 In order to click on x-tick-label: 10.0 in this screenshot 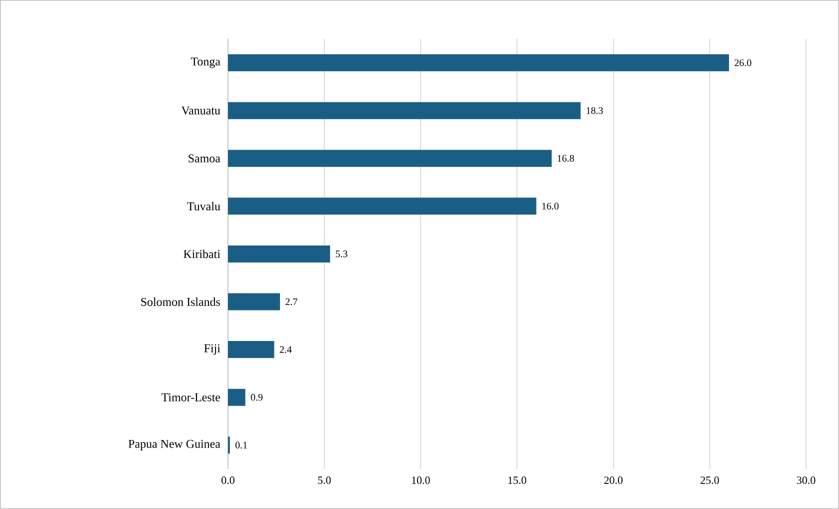, I will do `click(421, 480)`.